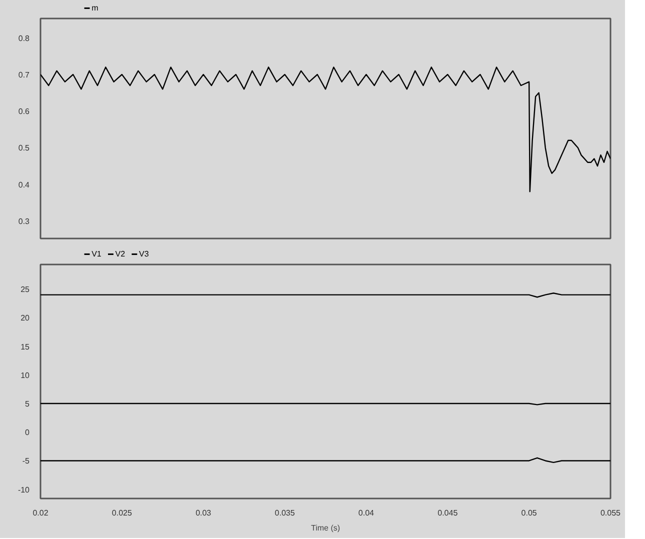 The height and width of the screenshot is (539, 645). I want to click on y-tick-label: 20, so click(25, 318).